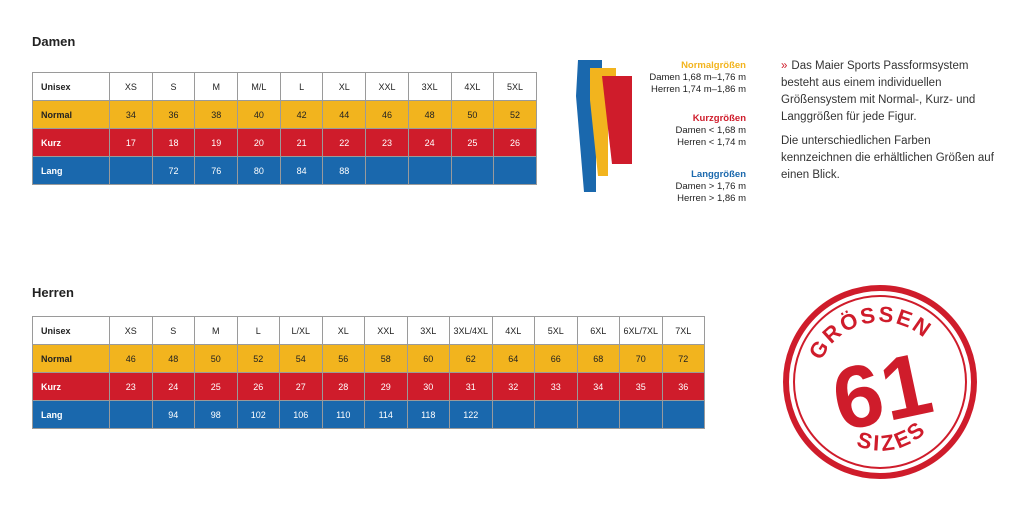 This screenshot has height=506, width=1021. I want to click on size-value-cell: 56, so click(343, 358).